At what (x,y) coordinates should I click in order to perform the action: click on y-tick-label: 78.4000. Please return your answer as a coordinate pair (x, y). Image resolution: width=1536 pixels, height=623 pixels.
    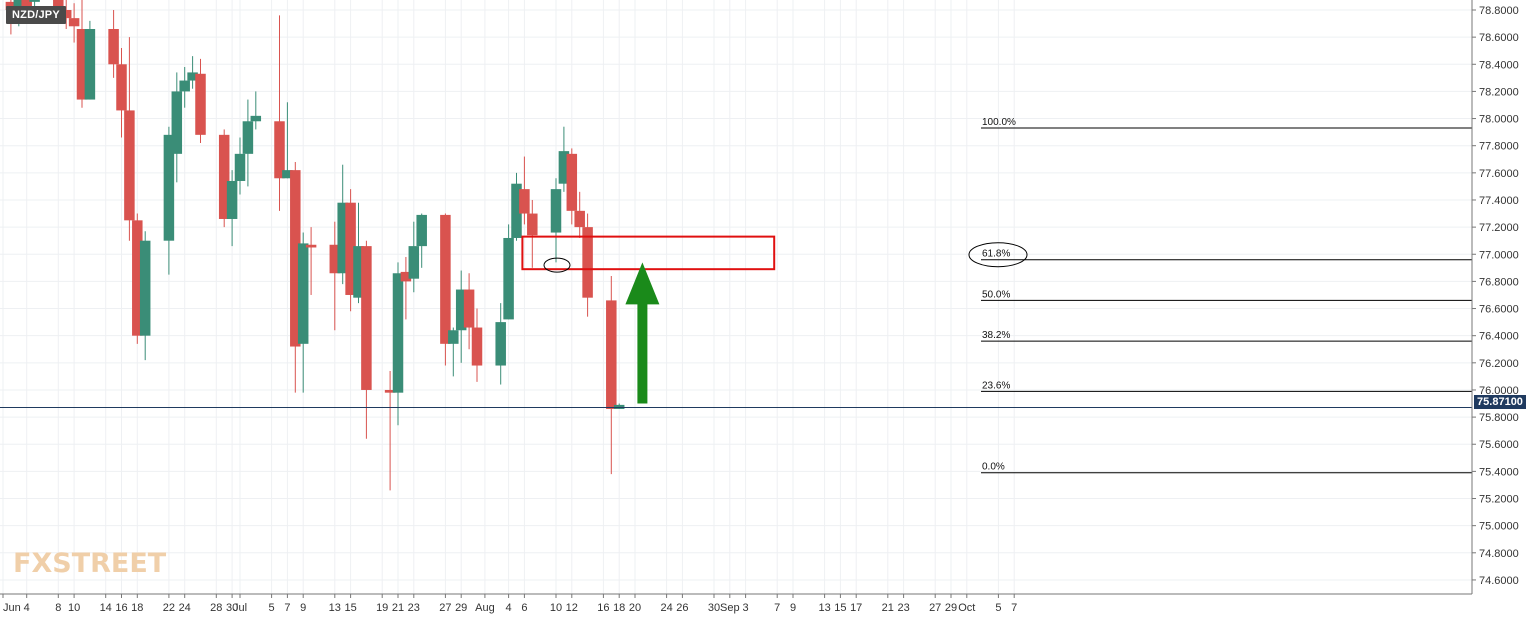
    Looking at the image, I should click on (1499, 65).